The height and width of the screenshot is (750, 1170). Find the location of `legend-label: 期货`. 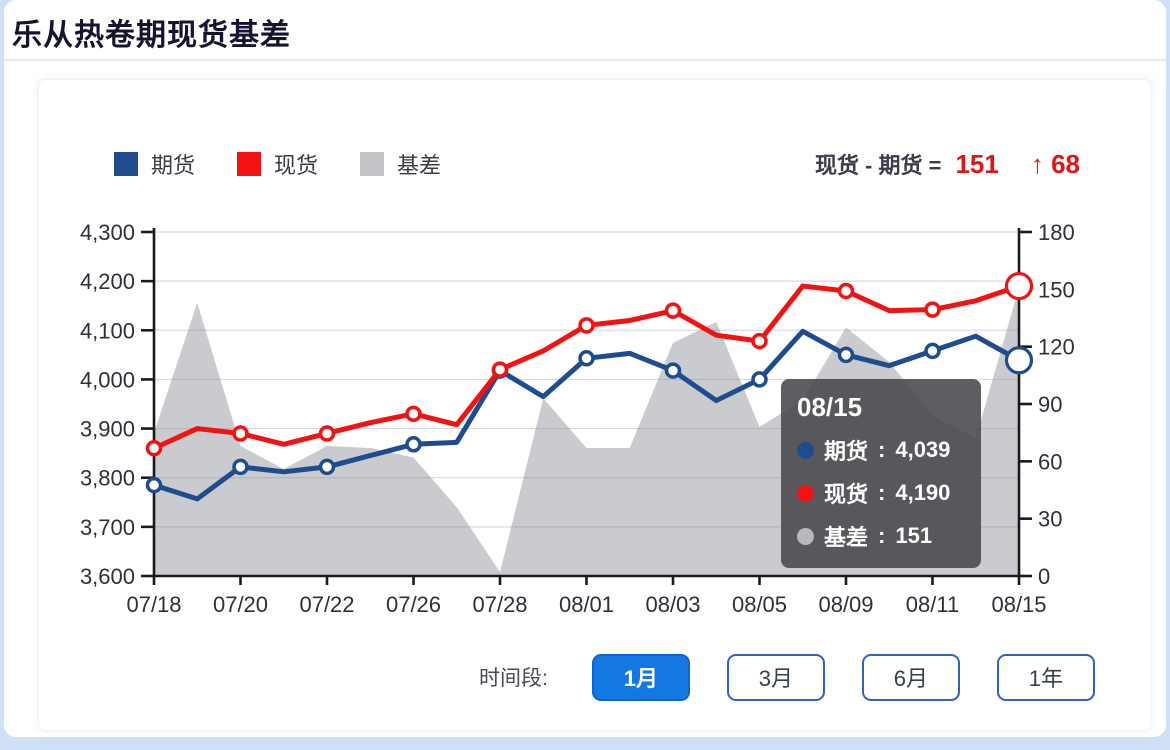

legend-label: 期货 is located at coordinates (173, 165).